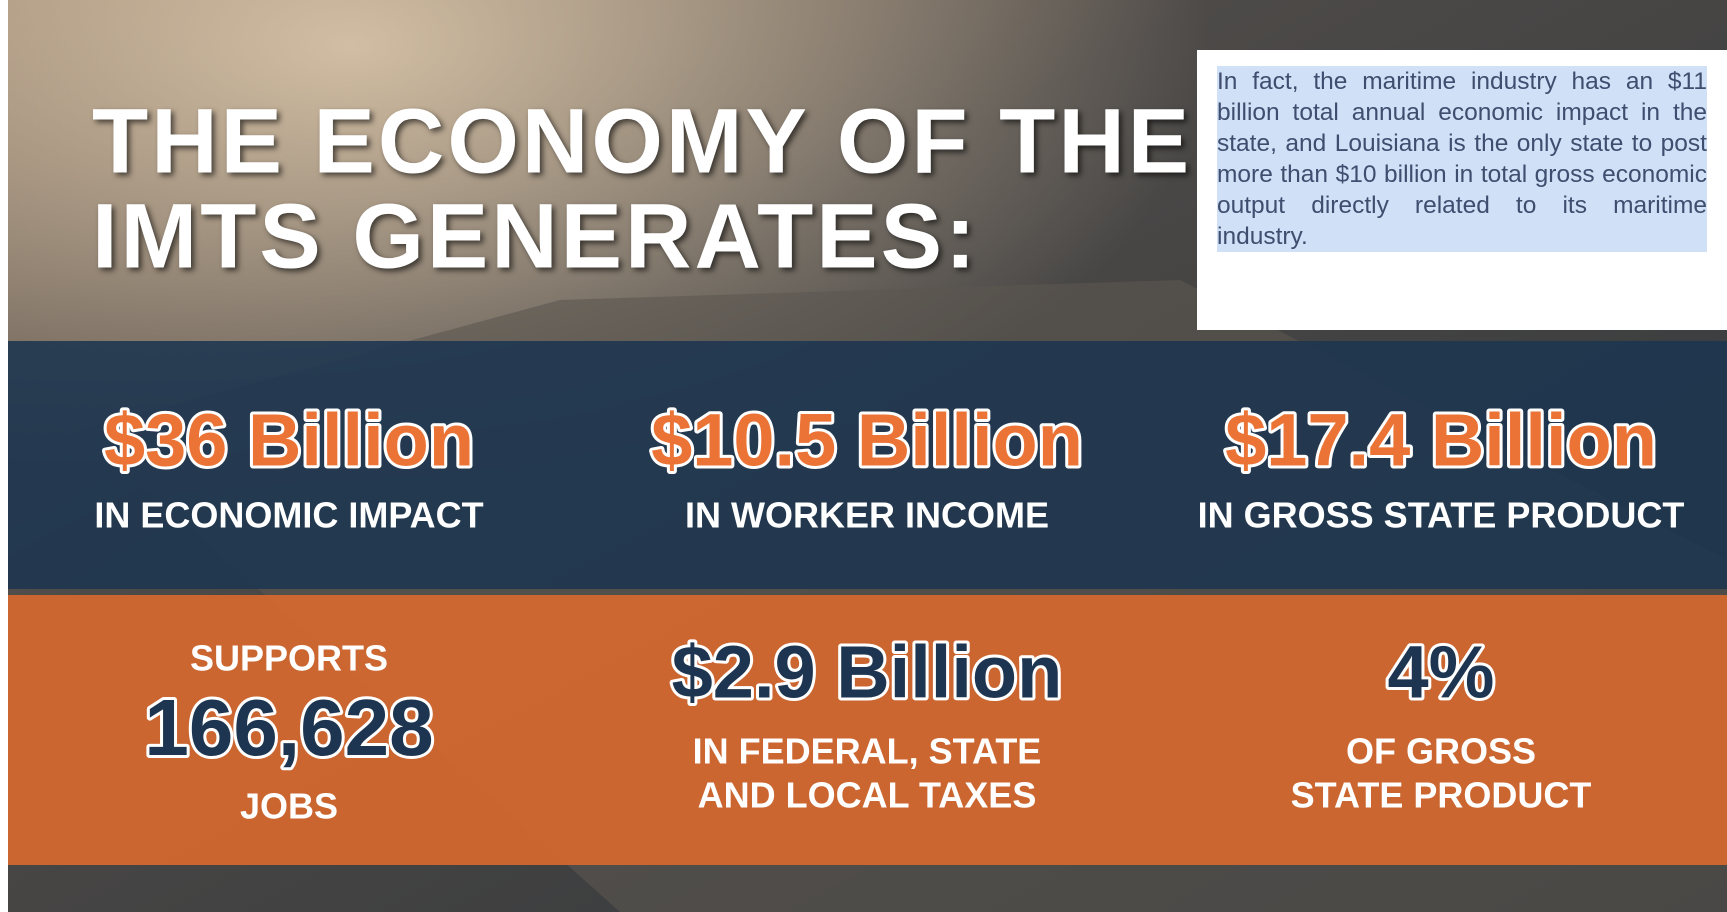 The image size is (1727, 912). Describe the element at coordinates (867, 672) in the screenshot. I see `stat-value: $2.9 Billion` at that location.